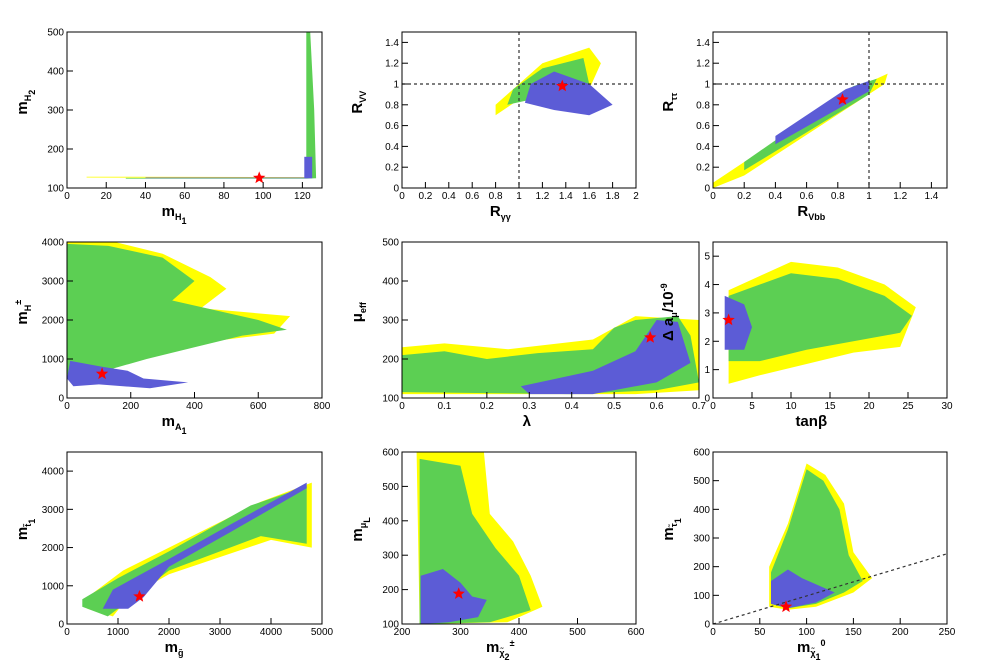  I want to click on y-tick-label: 2, so click(707, 342).